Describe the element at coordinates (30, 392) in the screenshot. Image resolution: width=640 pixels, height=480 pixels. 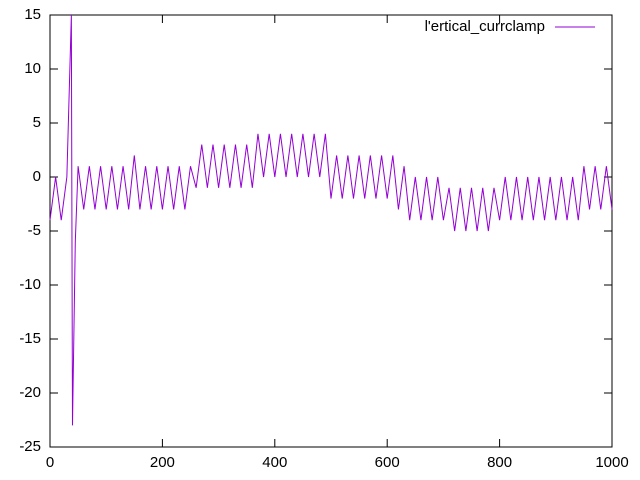
I see `y-tick-label: -20` at that location.